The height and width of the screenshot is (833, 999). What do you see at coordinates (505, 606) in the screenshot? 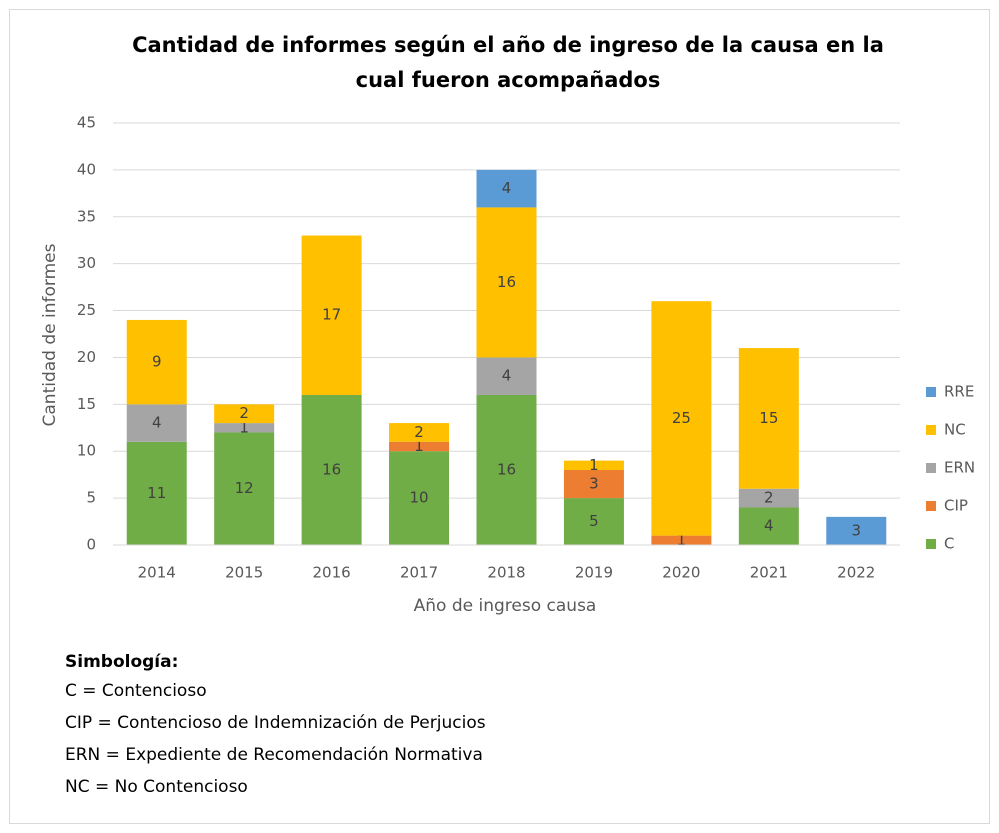
I see `x-axis-label: Año de ingreso causa` at bounding box center [505, 606].